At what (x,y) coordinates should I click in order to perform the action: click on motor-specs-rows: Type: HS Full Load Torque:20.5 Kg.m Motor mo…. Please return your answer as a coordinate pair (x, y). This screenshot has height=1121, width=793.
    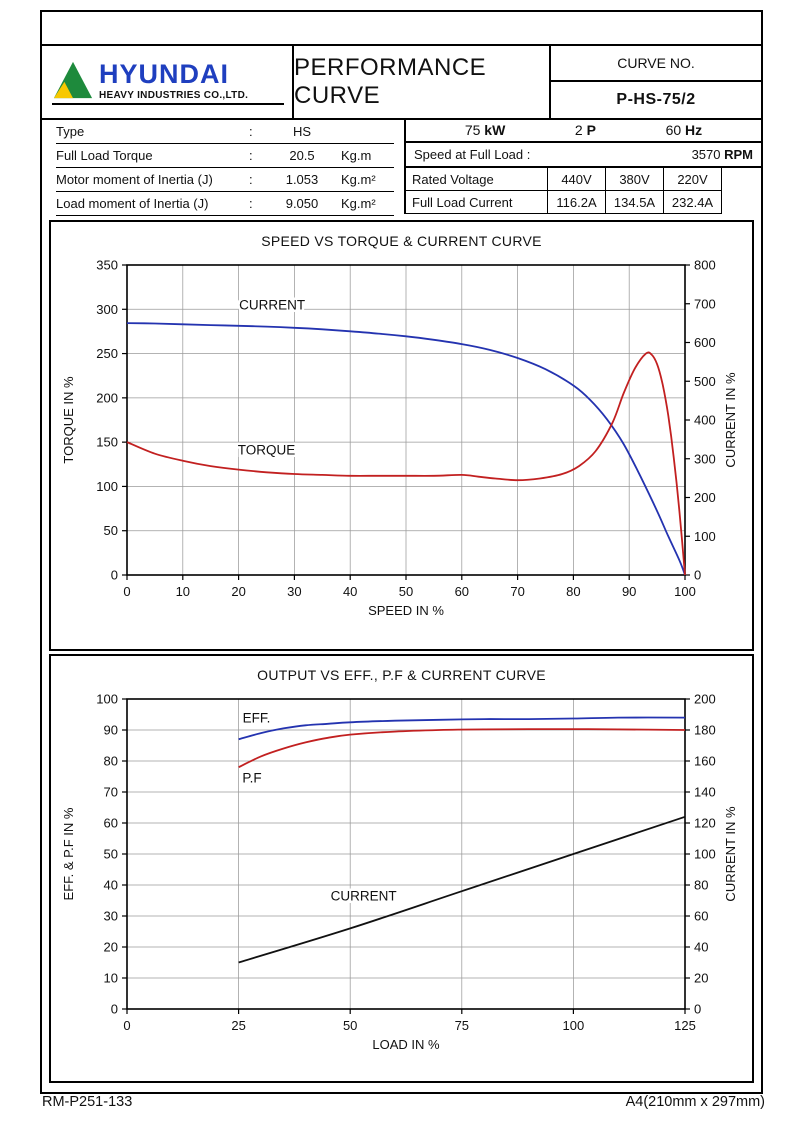
    Looking at the image, I should click on (225, 168).